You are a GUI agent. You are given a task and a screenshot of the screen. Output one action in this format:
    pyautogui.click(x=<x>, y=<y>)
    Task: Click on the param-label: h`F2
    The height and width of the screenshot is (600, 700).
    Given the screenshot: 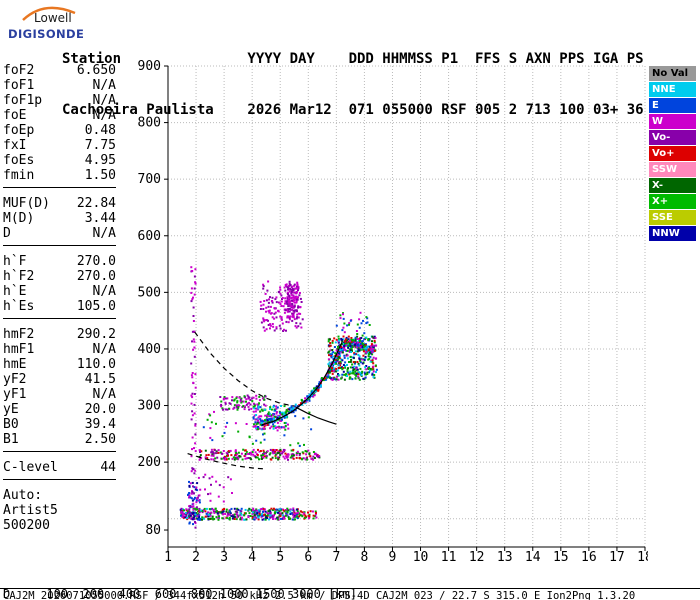 What is the action you would take?
    pyautogui.click(x=19, y=276)
    